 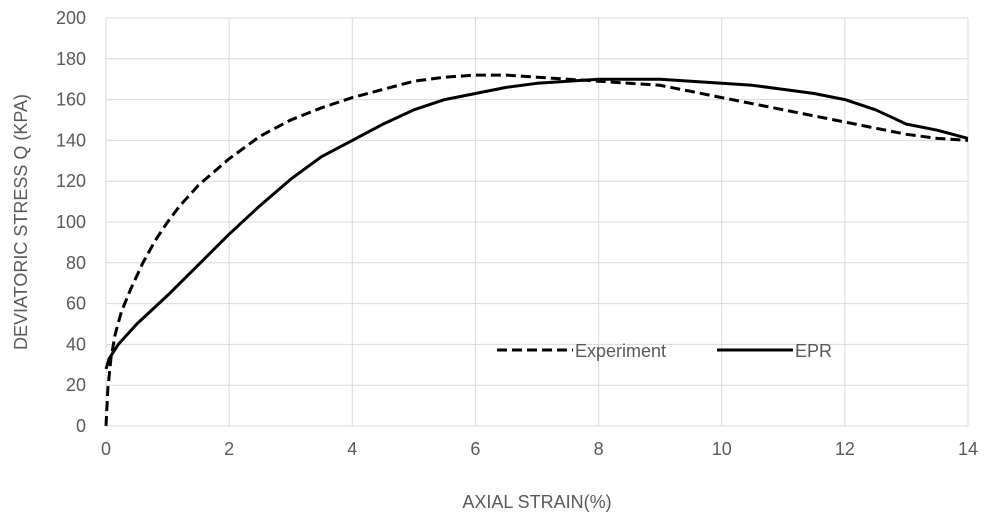 What do you see at coordinates (76, 344) in the screenshot?
I see `y-tick-label: 40` at bounding box center [76, 344].